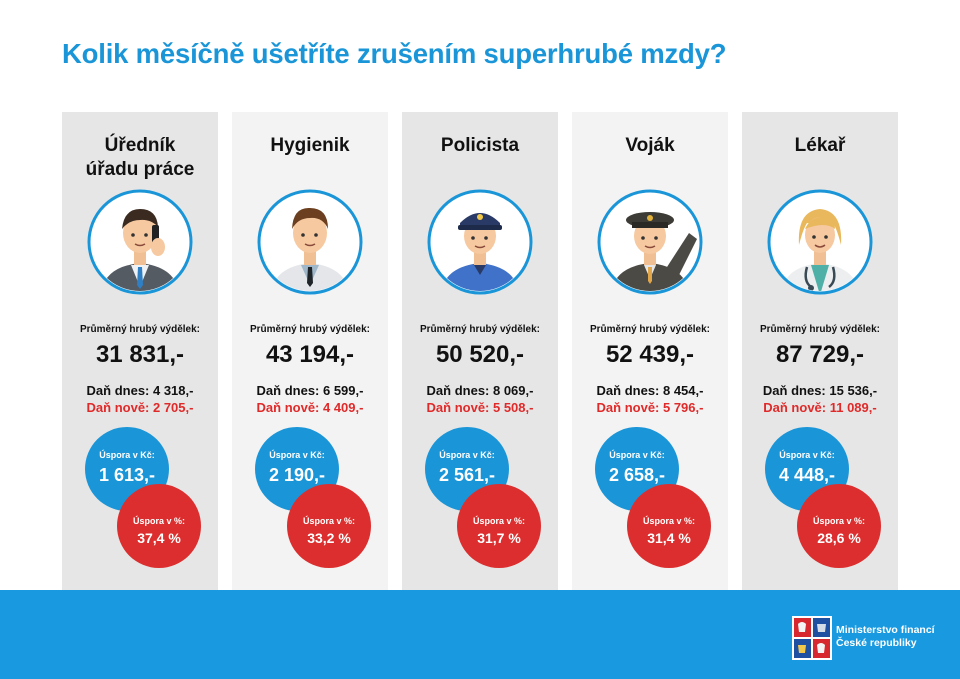 This screenshot has height=679, width=960. What do you see at coordinates (297, 475) in the screenshot?
I see `savings-czk-value: 2 190,-` at bounding box center [297, 475].